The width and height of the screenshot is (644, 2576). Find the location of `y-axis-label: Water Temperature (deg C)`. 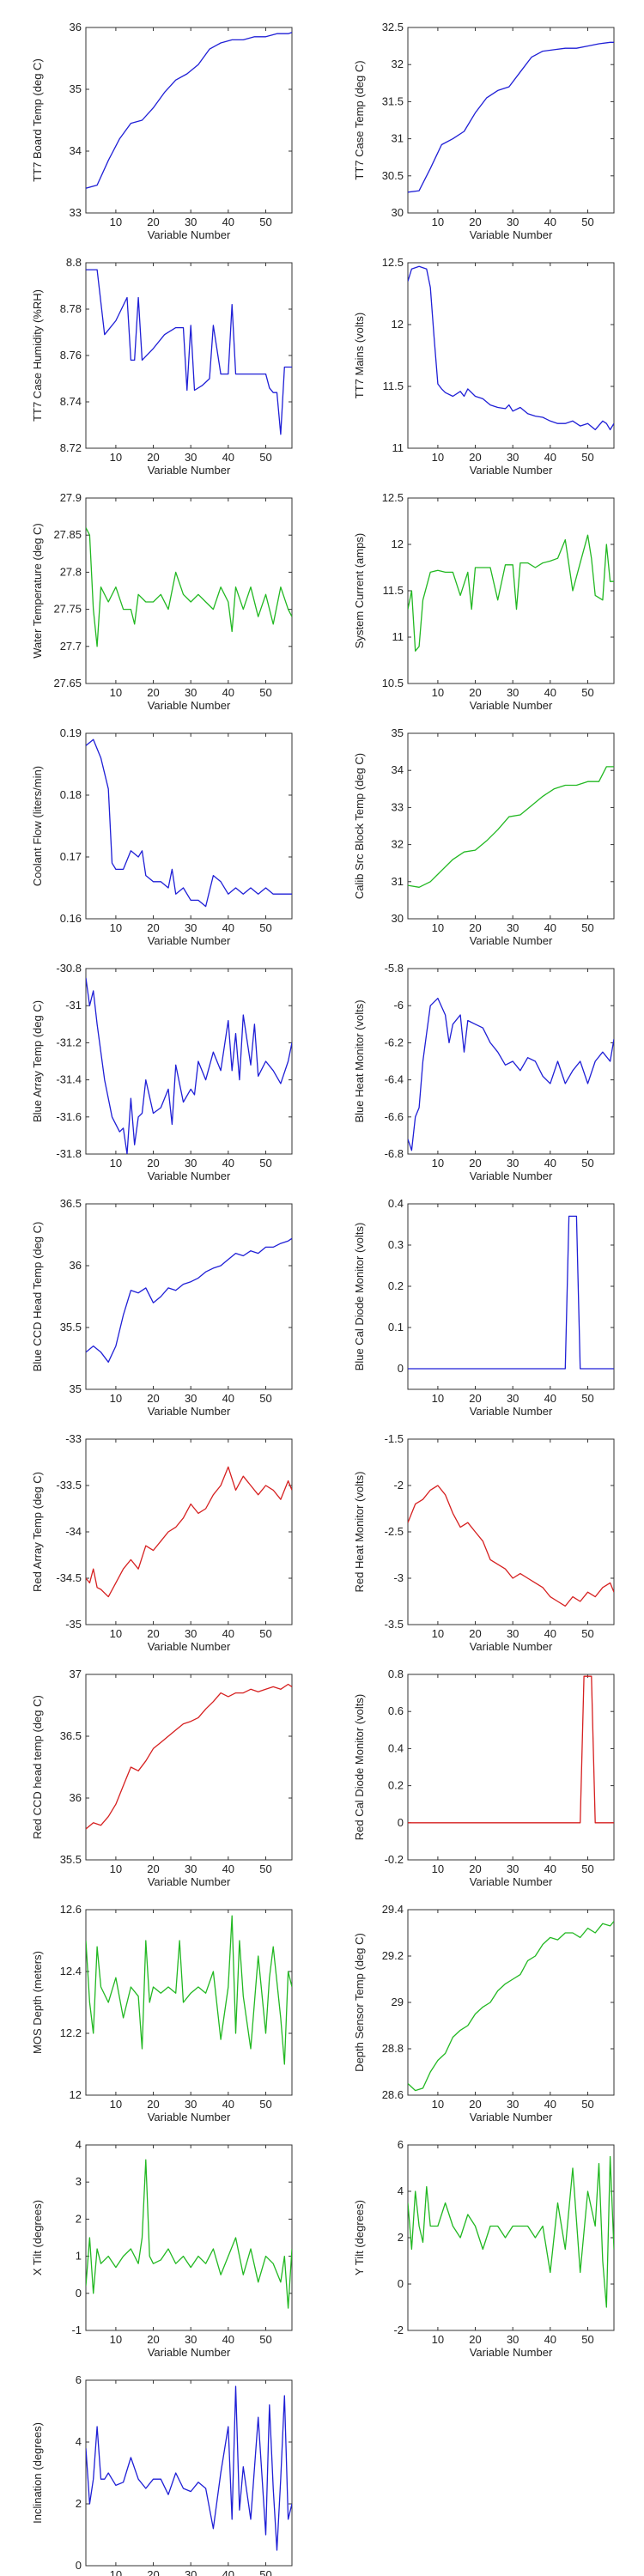

y-axis-label: Water Temperature (deg C) is located at coordinates (37, 591).